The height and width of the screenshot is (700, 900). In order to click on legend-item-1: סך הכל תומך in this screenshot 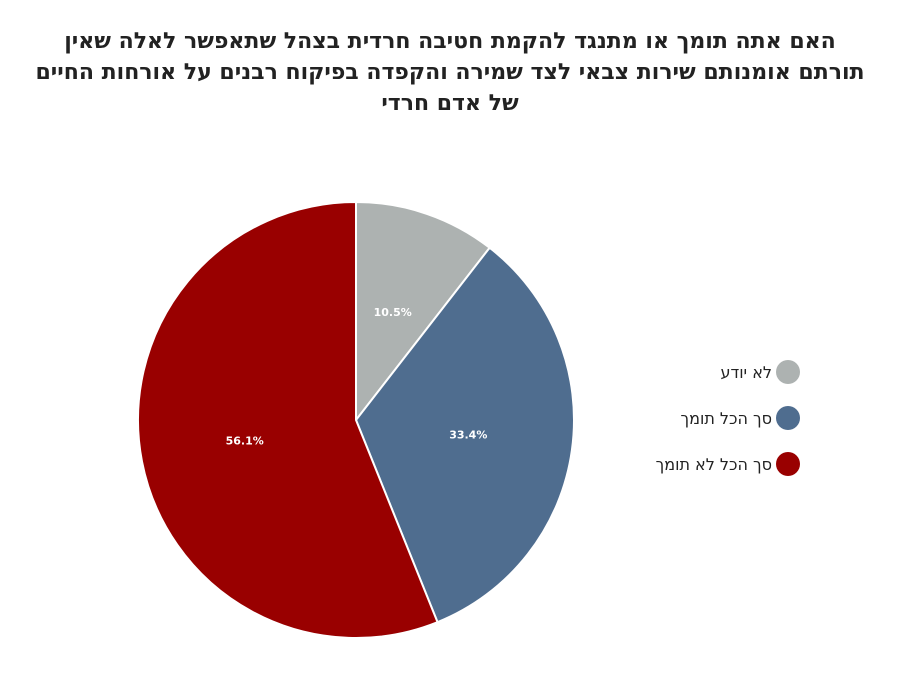, I will do `click(728, 418)`.